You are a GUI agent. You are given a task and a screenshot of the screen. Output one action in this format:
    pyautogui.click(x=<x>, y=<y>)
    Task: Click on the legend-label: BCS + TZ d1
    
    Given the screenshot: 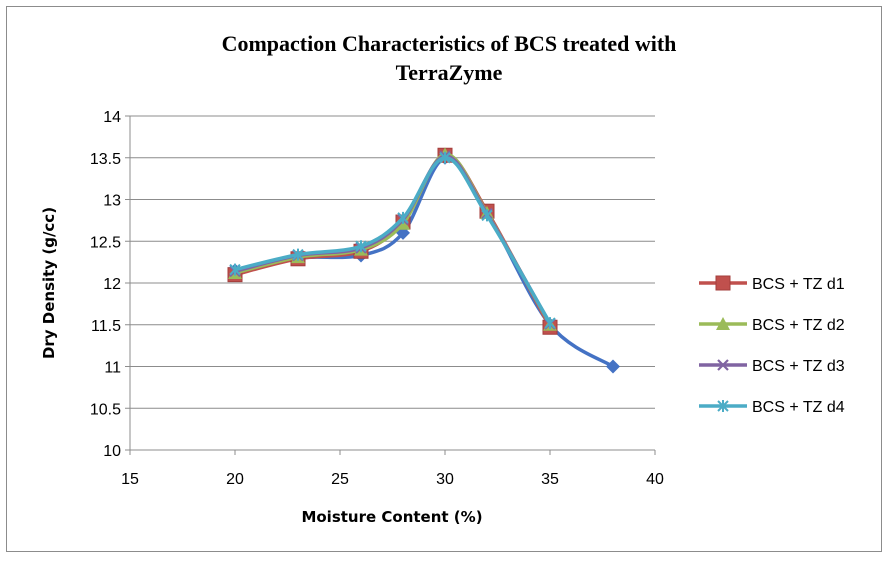 What is the action you would take?
    pyautogui.click(x=798, y=284)
    